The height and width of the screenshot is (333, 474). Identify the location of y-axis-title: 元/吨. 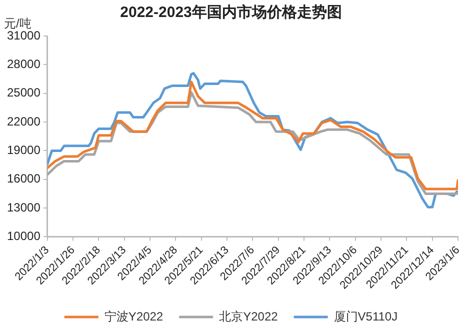
(18, 23).